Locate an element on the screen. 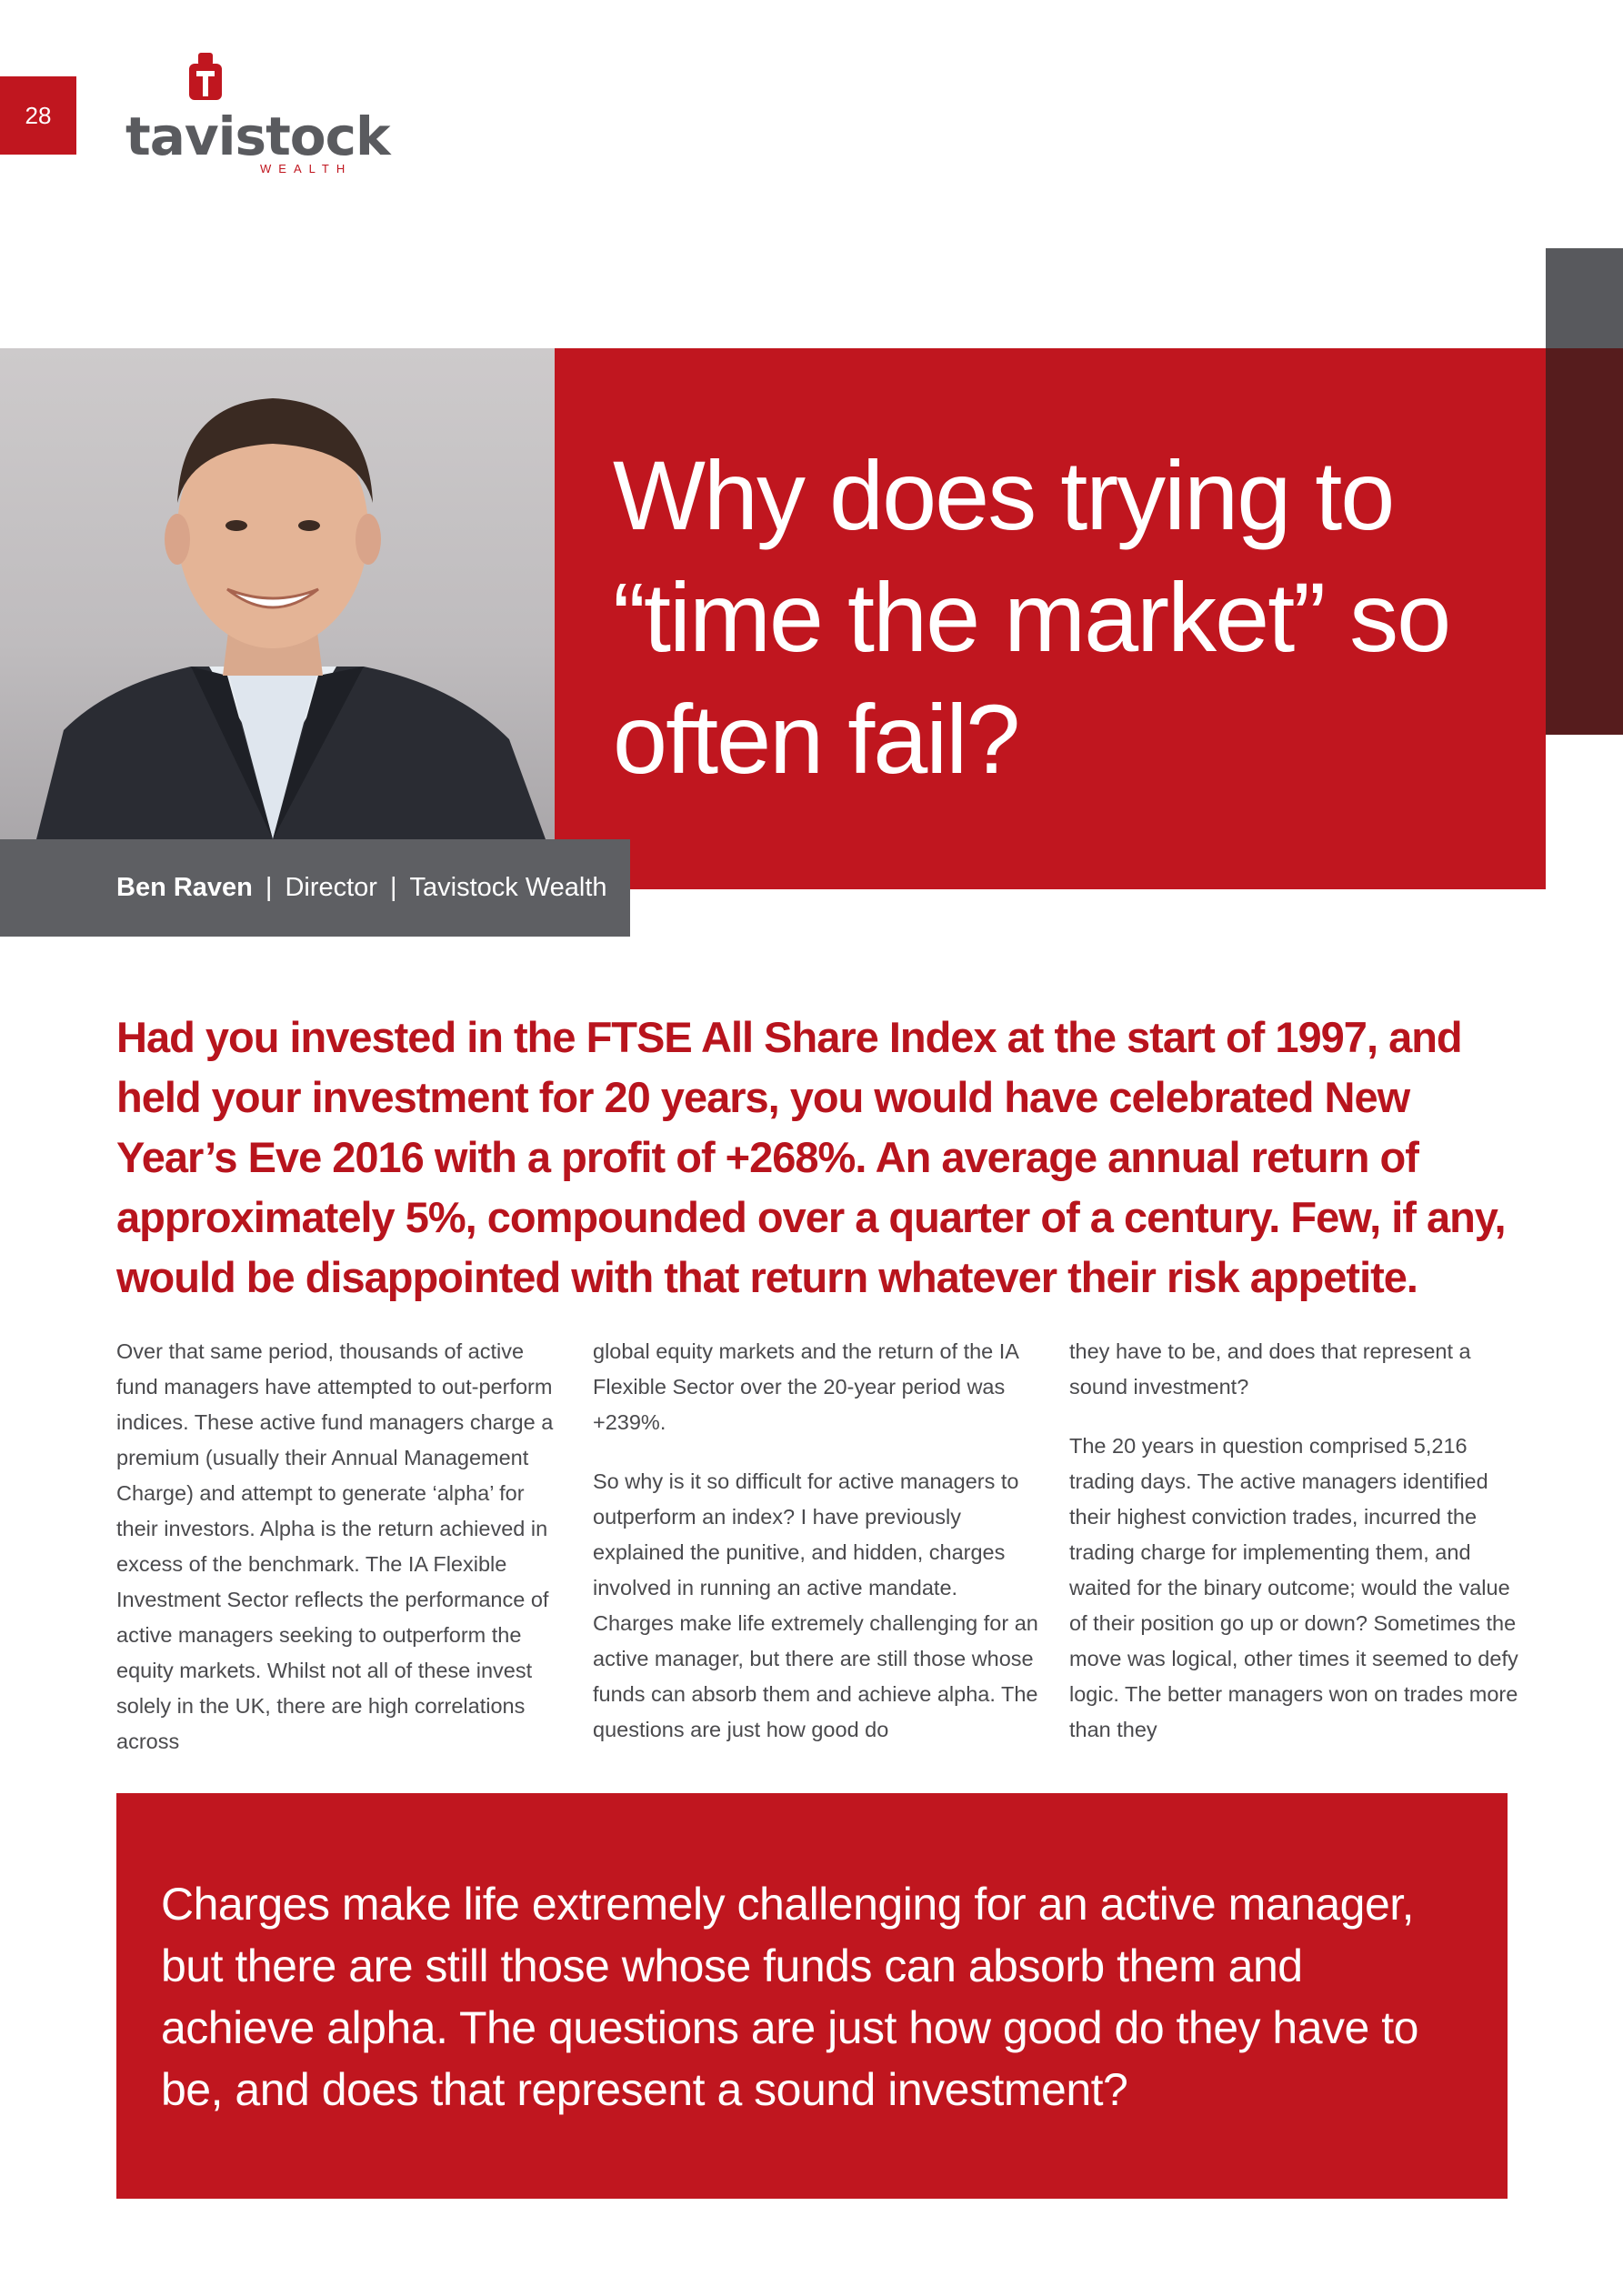  page-number: 28 is located at coordinates (38, 116).